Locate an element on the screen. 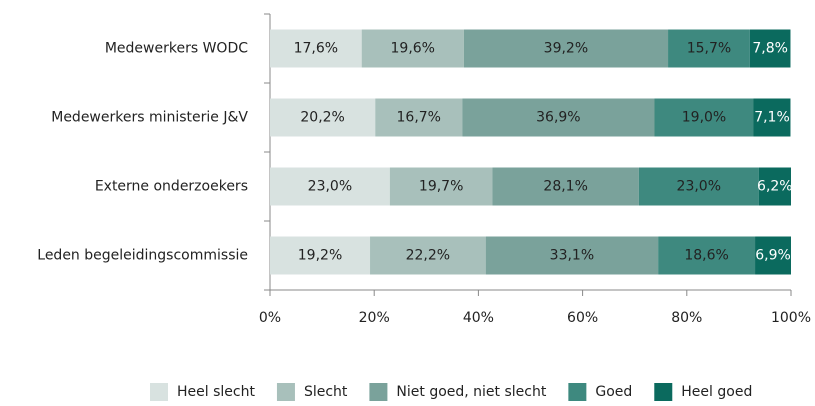 This screenshot has width=815, height=406. value-label: 16,7% is located at coordinates (419, 118).